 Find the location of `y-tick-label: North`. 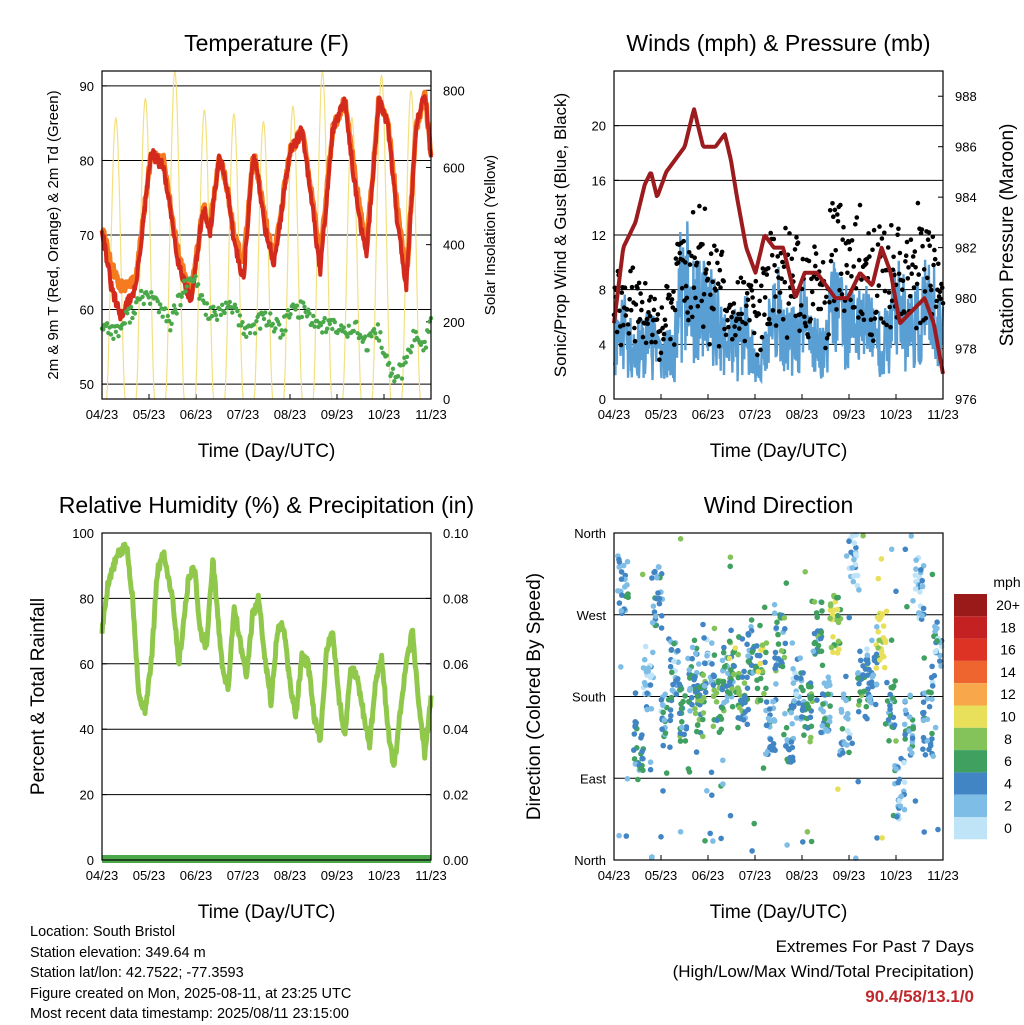

y-tick-label: North is located at coordinates (590, 533).